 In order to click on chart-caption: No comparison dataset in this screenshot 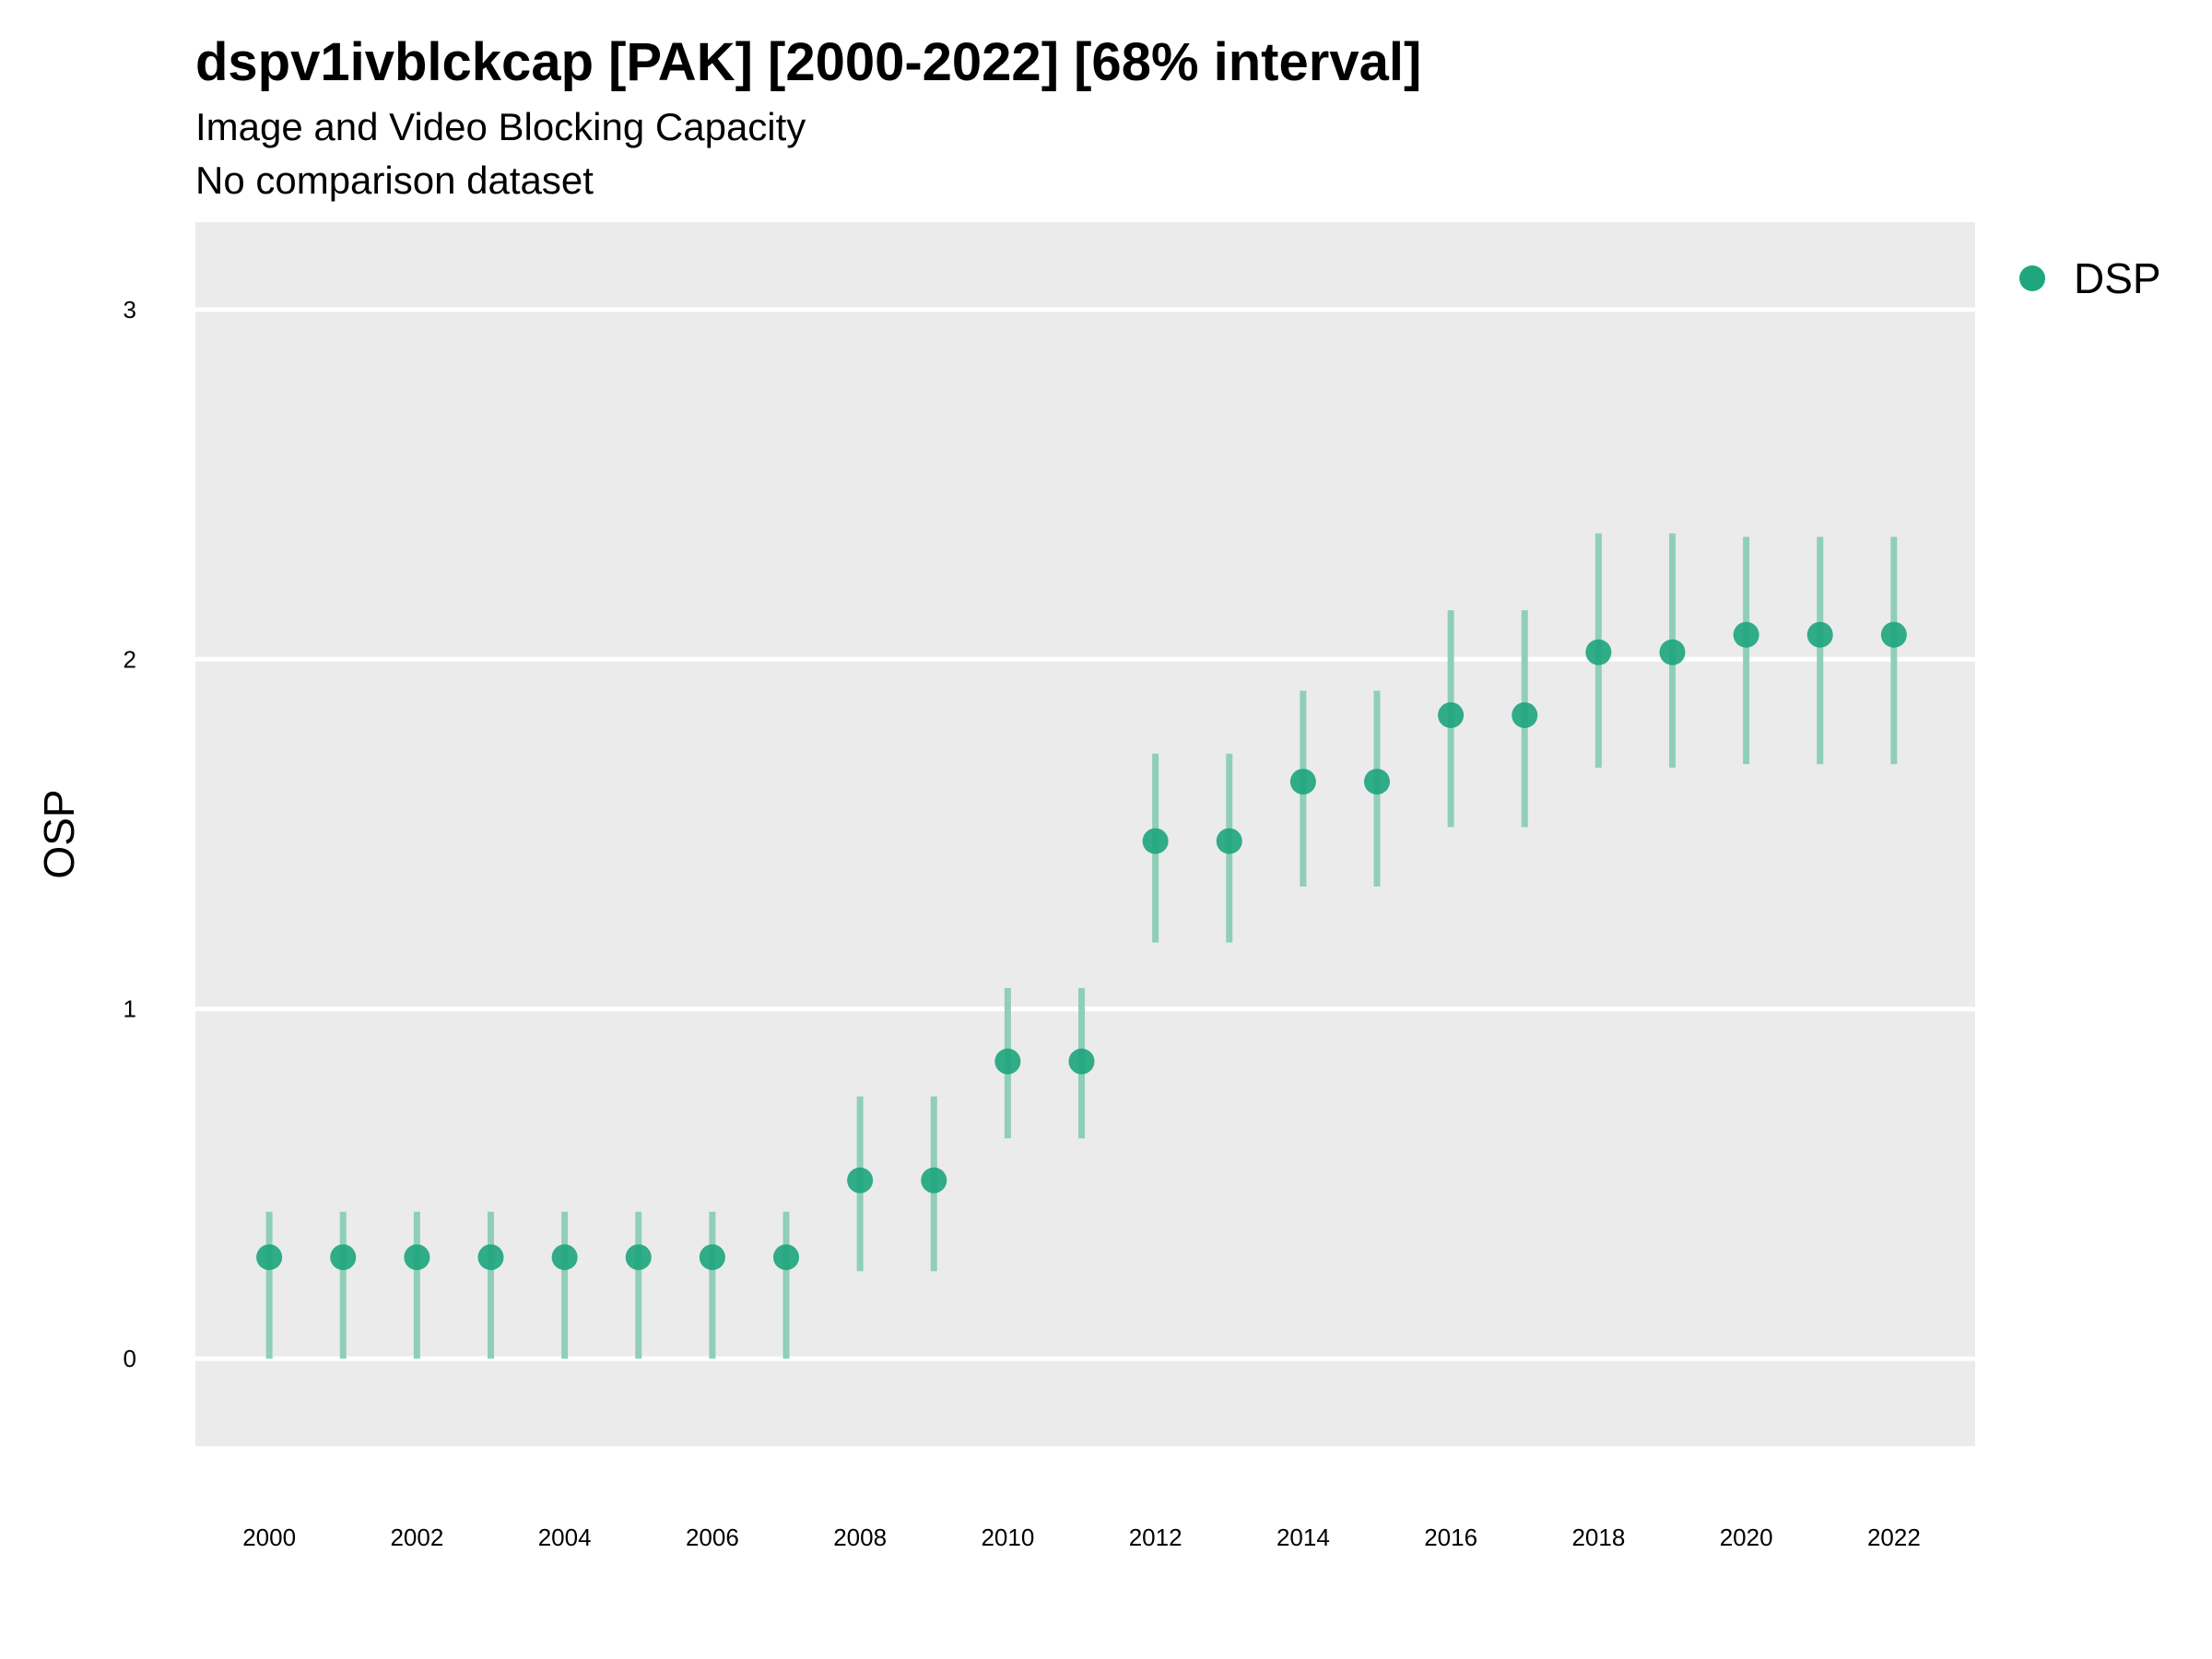, I will do `click(394, 180)`.